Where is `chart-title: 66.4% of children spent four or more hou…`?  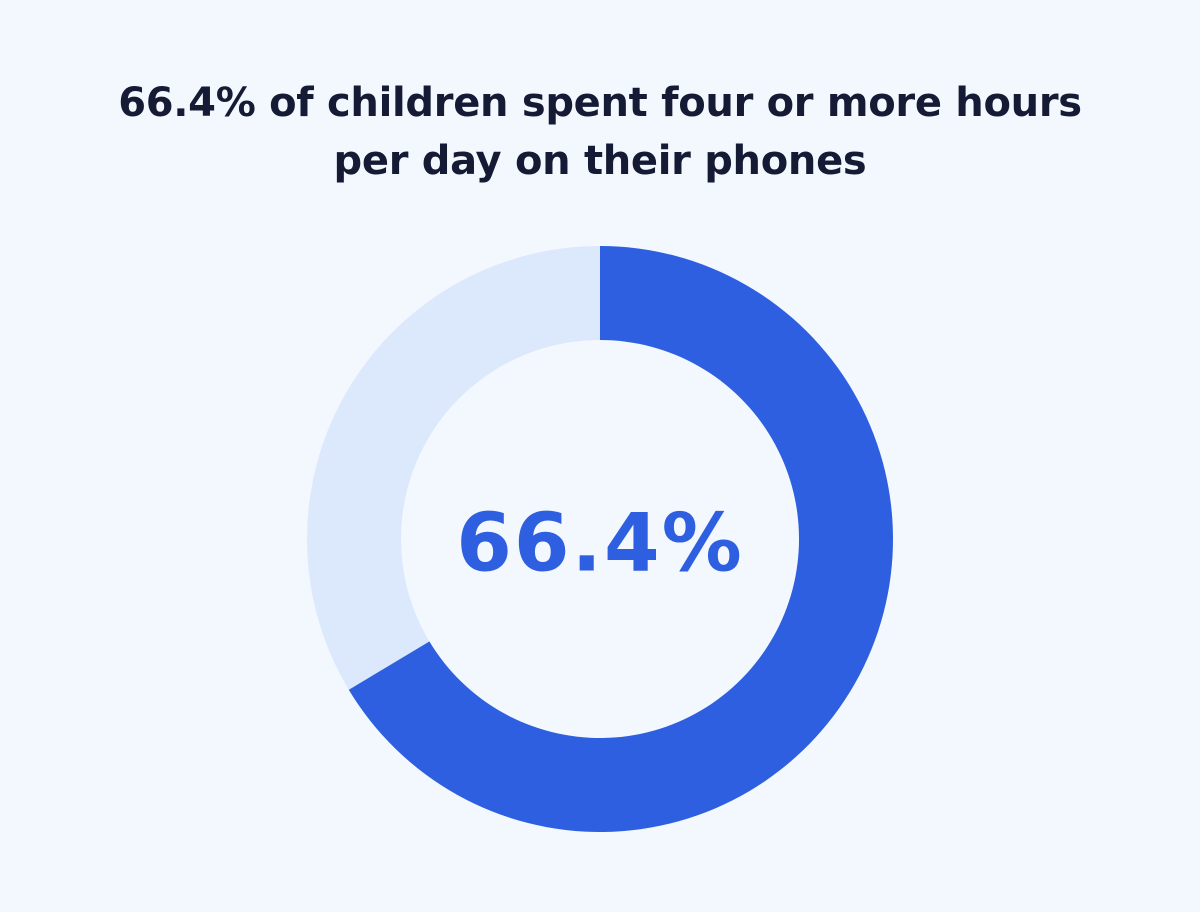
chart-title: 66.4% of children spent four or more hou… is located at coordinates (600, 132).